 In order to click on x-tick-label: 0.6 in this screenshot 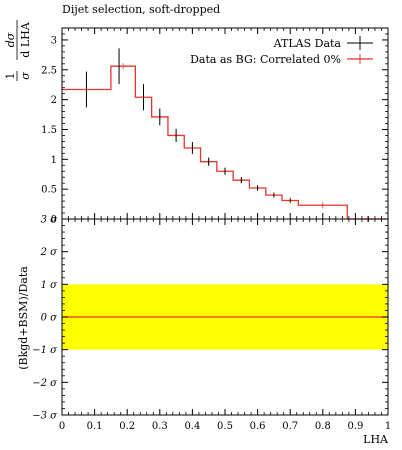, I will do `click(258, 426)`.